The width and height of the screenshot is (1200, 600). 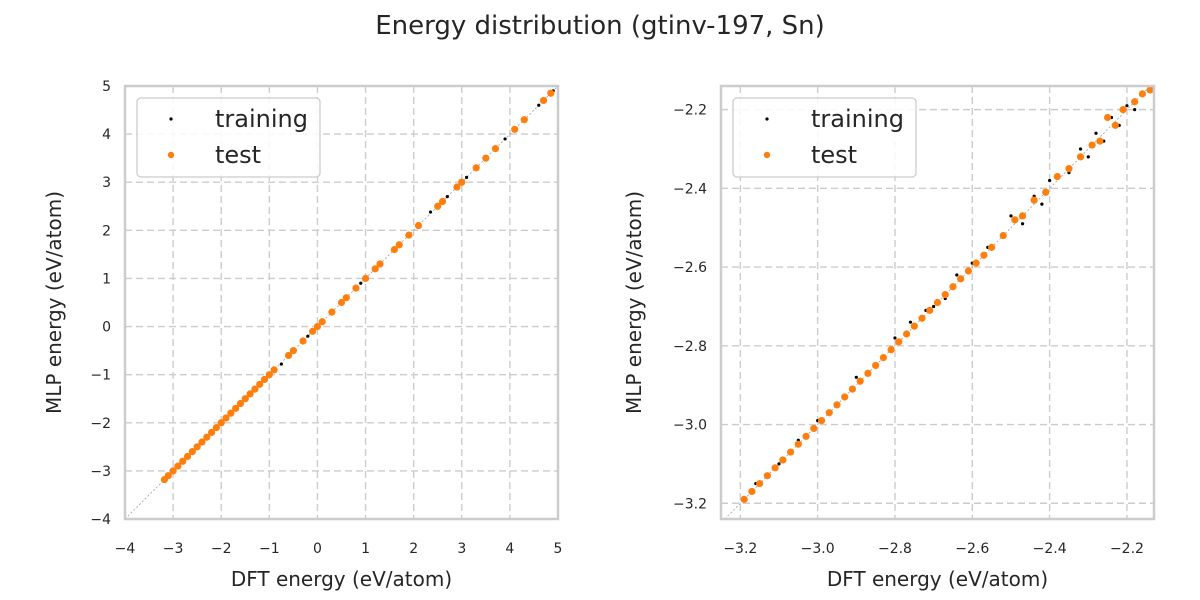 What do you see at coordinates (558, 549) in the screenshot?
I see `x-tick-label: 5` at bounding box center [558, 549].